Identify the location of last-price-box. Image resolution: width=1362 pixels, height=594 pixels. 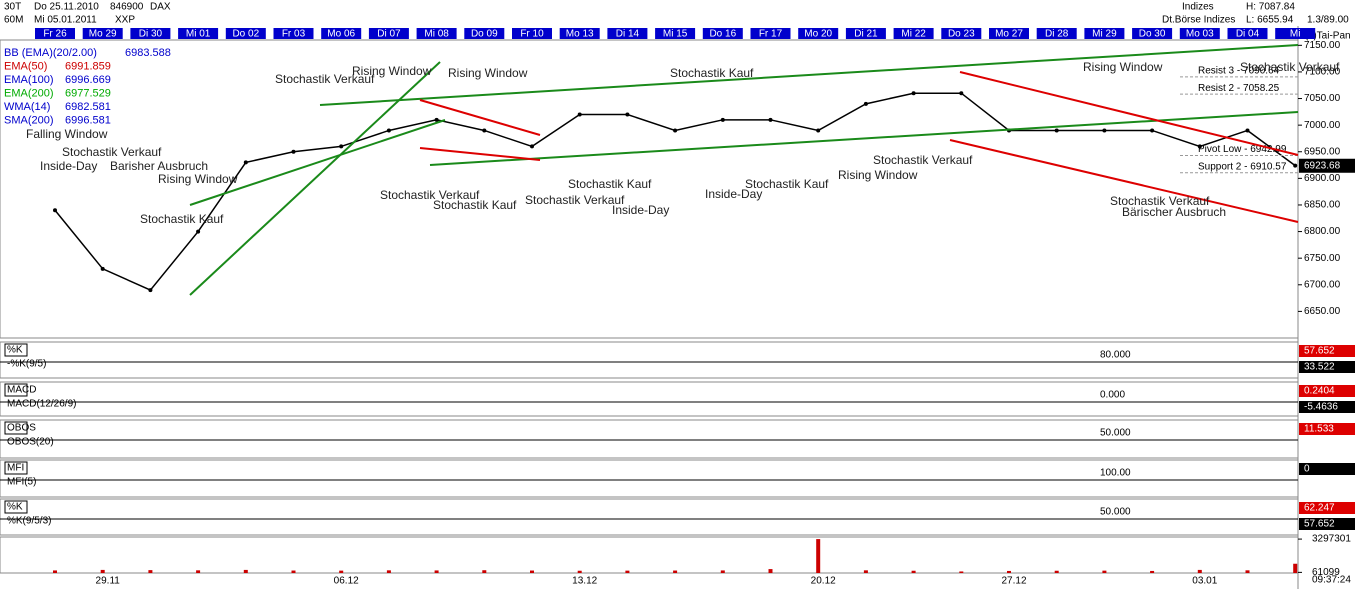
(1327, 165).